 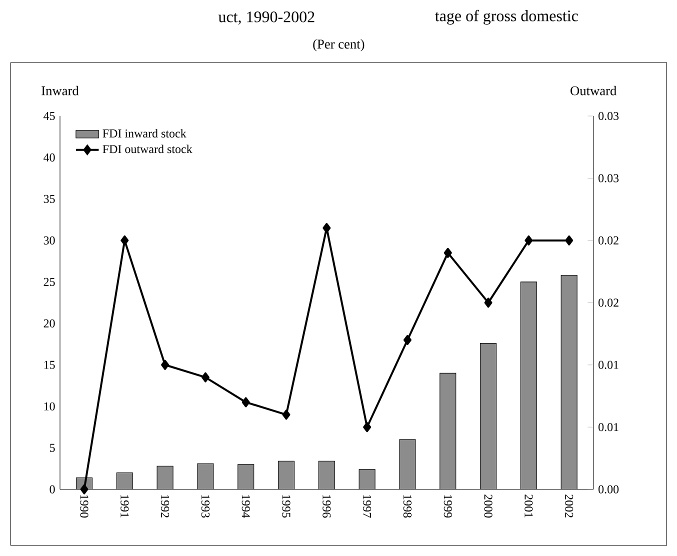 I want to click on x-tick-label: 2002, so click(x=569, y=506).